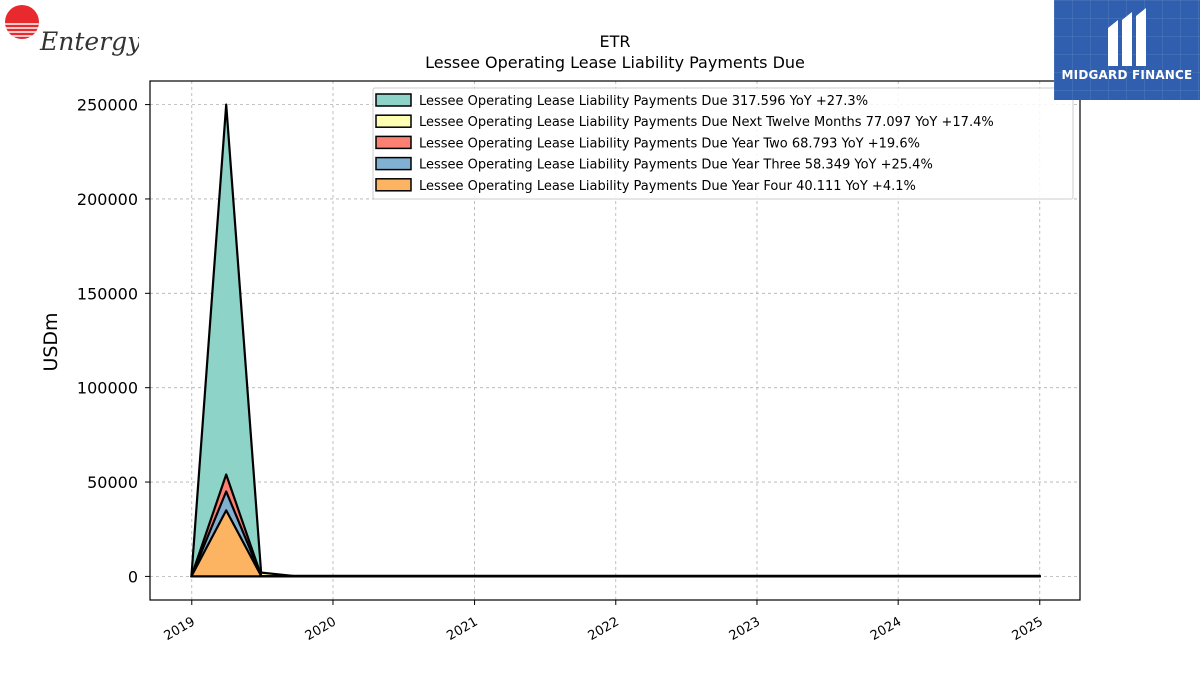 Image resolution: width=1200 pixels, height=675 pixels. What do you see at coordinates (180, 629) in the screenshot?
I see `x-tick-label: 2019` at bounding box center [180, 629].